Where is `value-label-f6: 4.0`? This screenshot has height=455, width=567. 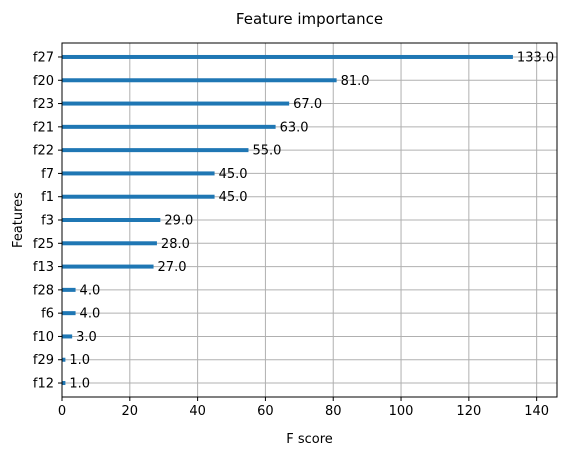 value-label-f6: 4.0 is located at coordinates (90, 314).